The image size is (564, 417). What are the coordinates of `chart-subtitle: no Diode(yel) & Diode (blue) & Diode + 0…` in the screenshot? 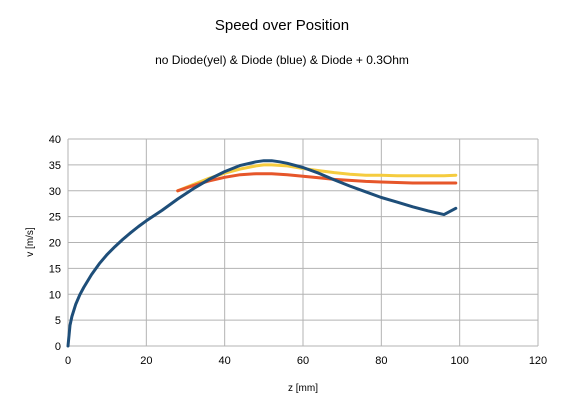 It's located at (282, 60).